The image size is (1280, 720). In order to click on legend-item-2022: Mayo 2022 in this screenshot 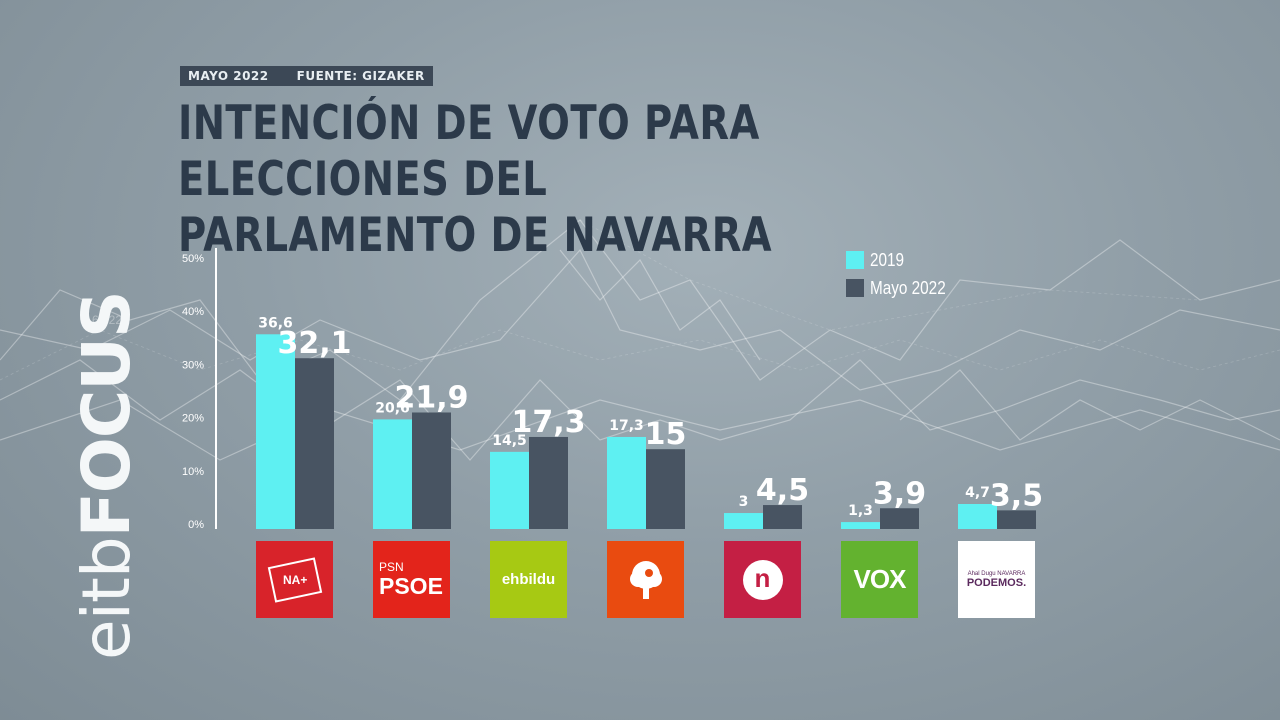, I will do `click(902, 288)`.